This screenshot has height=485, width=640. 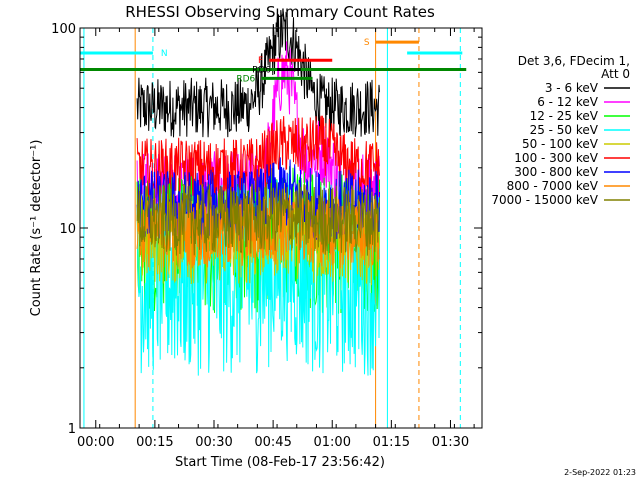 I want to click on legend-entry-label: 50 - 100 keV, so click(x=560, y=144).